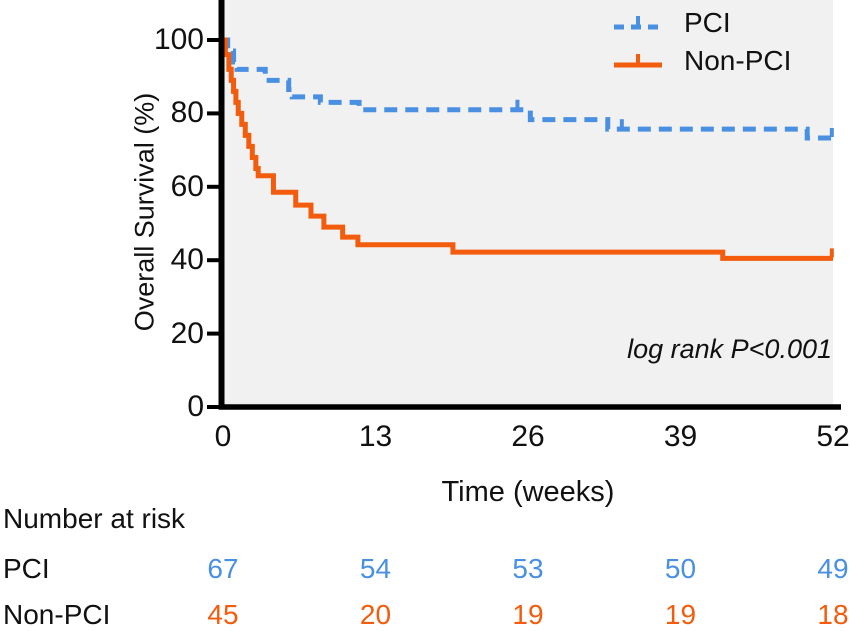  I want to click on x-axis-title: Time (weeks), so click(528, 492).